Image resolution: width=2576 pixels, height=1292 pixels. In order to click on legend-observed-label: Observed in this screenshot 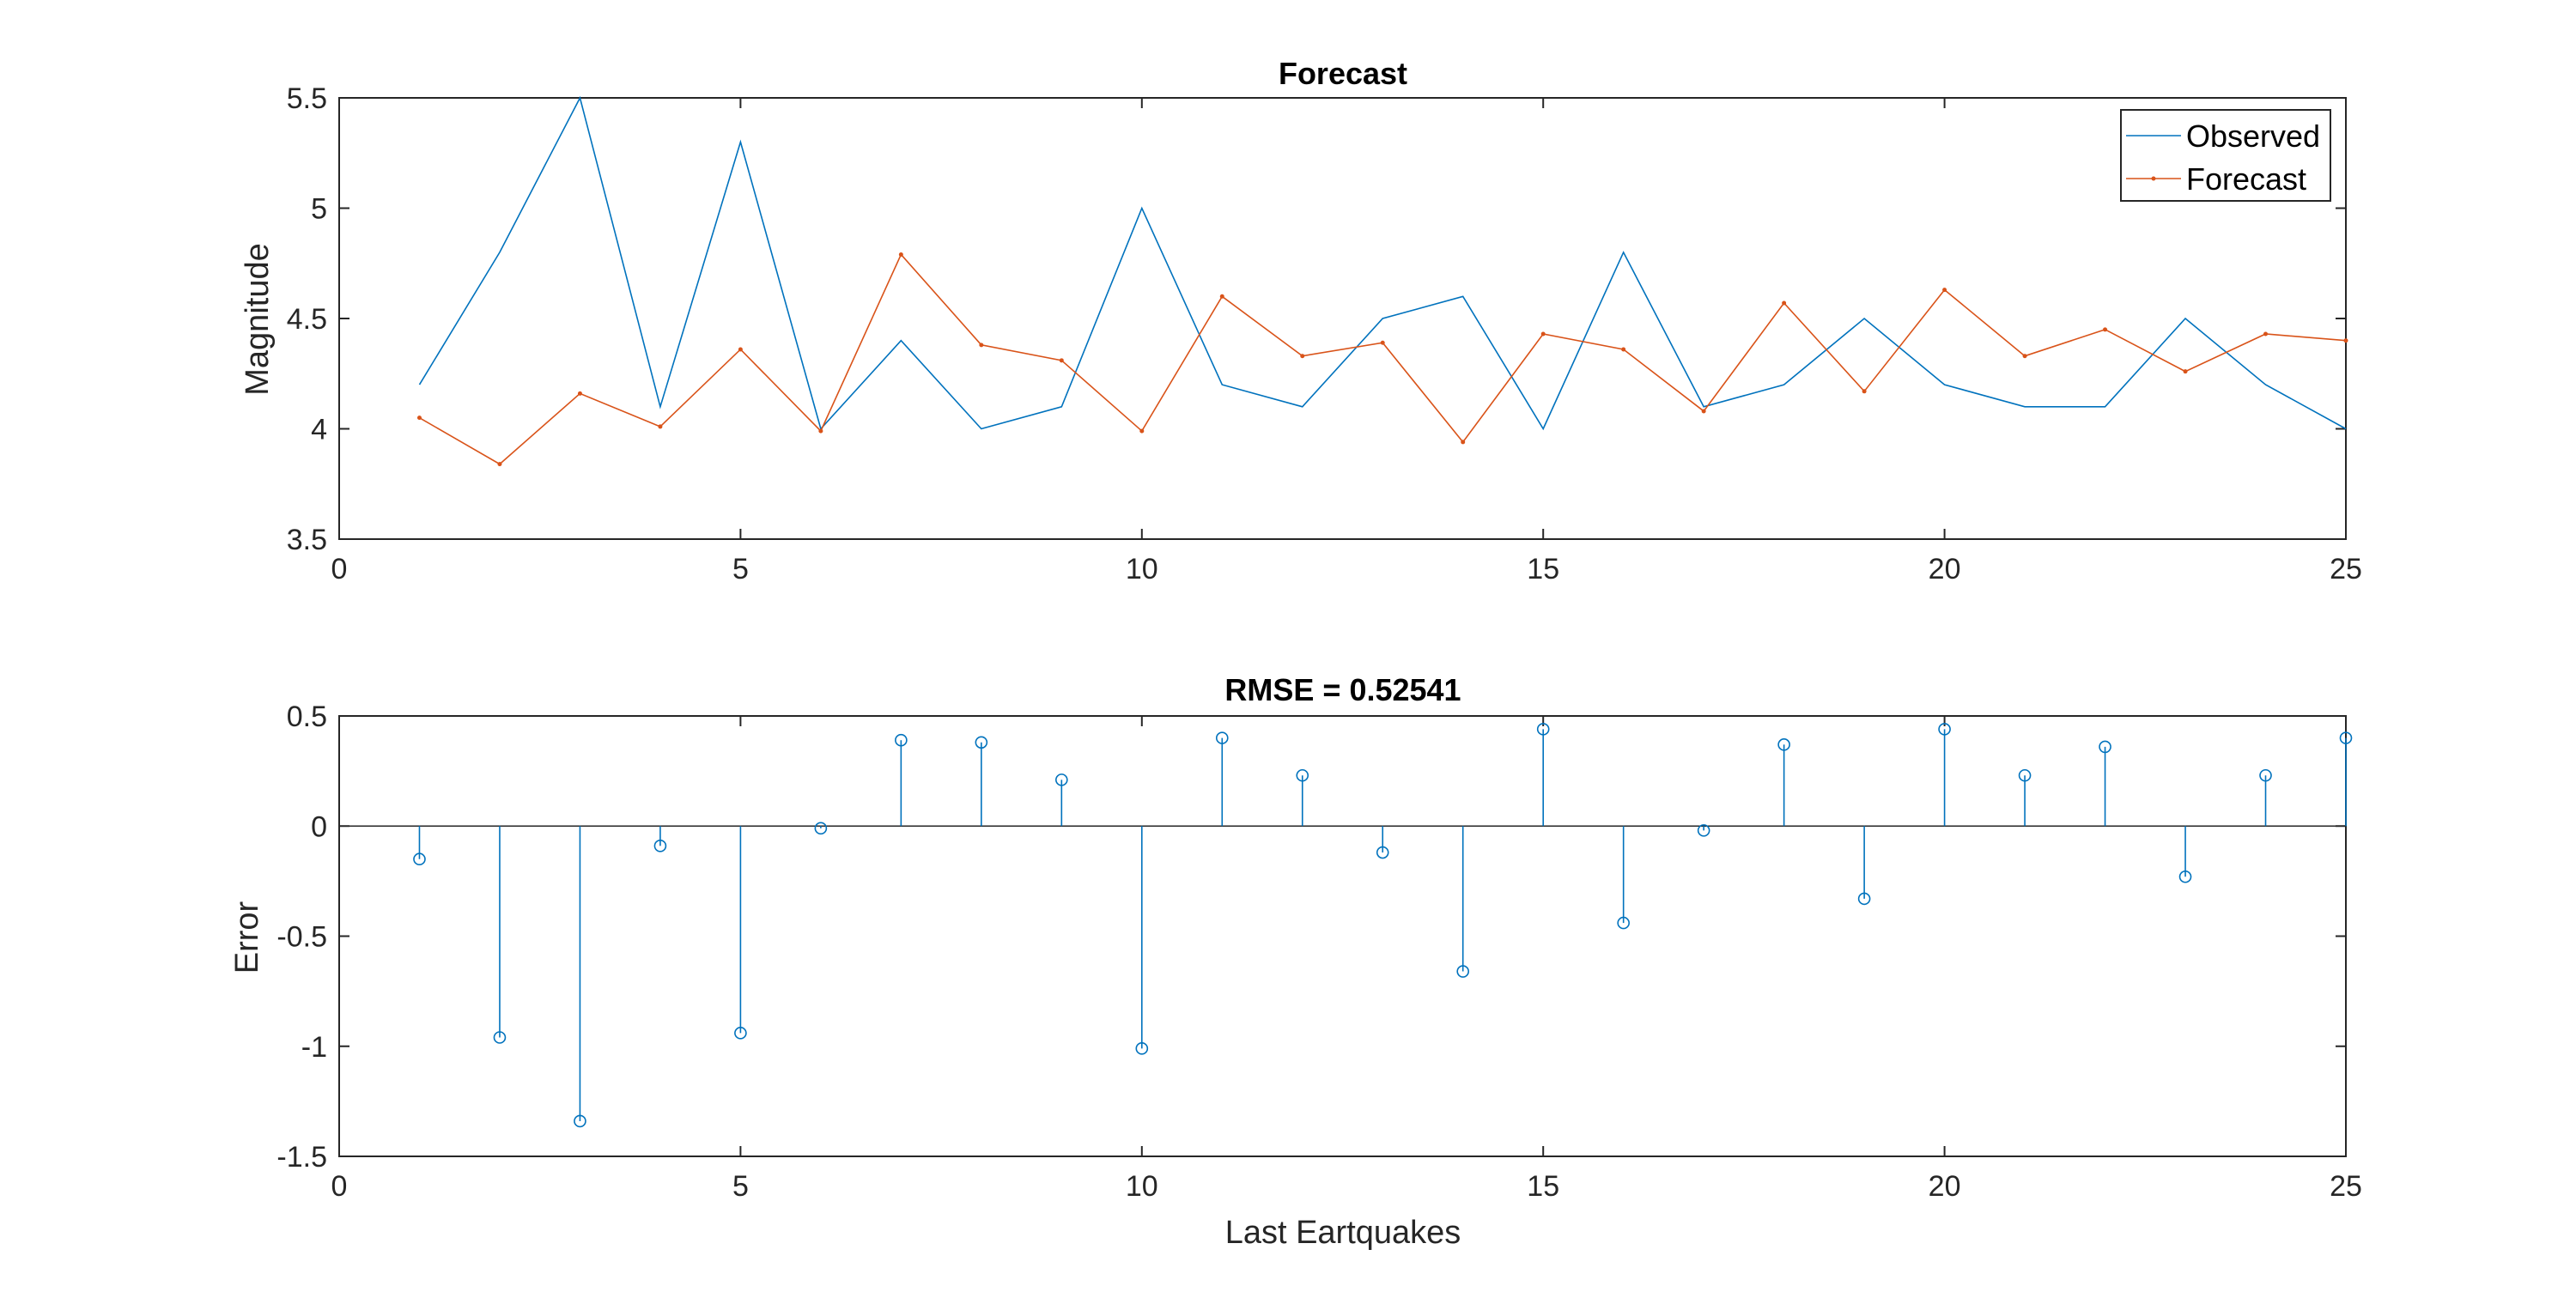, I will do `click(2253, 136)`.